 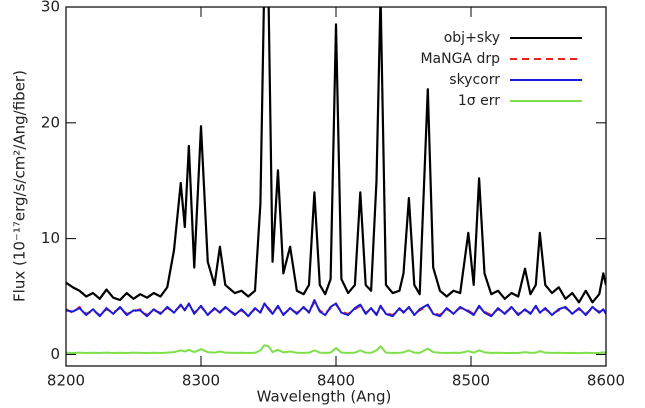 What do you see at coordinates (50, 238) in the screenshot?
I see `y-tick-label: 10` at bounding box center [50, 238].